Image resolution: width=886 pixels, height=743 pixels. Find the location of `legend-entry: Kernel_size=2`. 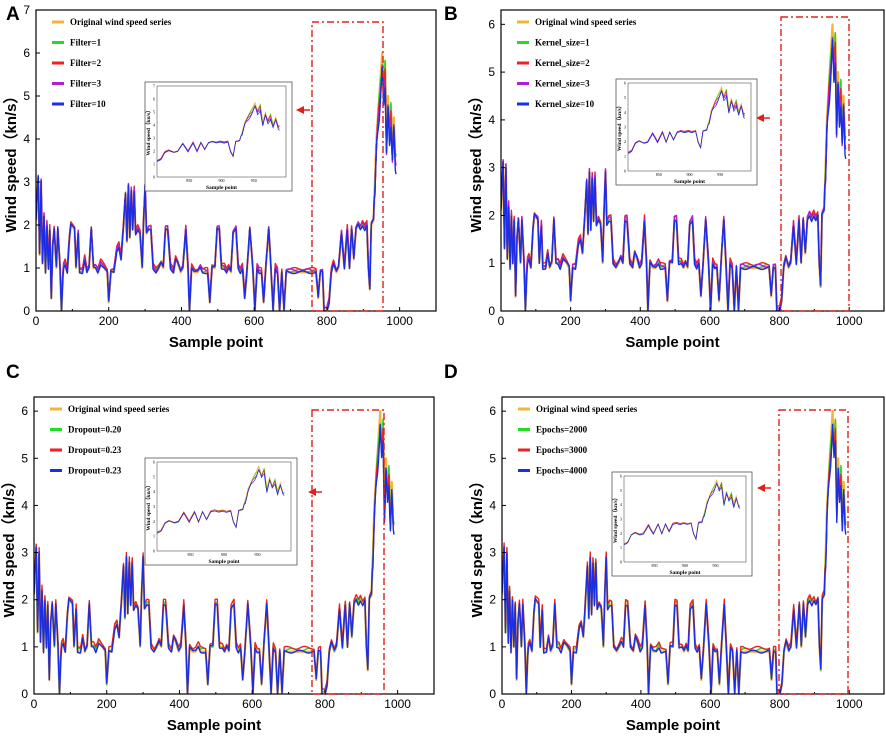

legend-entry: Kernel_size=2 is located at coordinates (562, 63).